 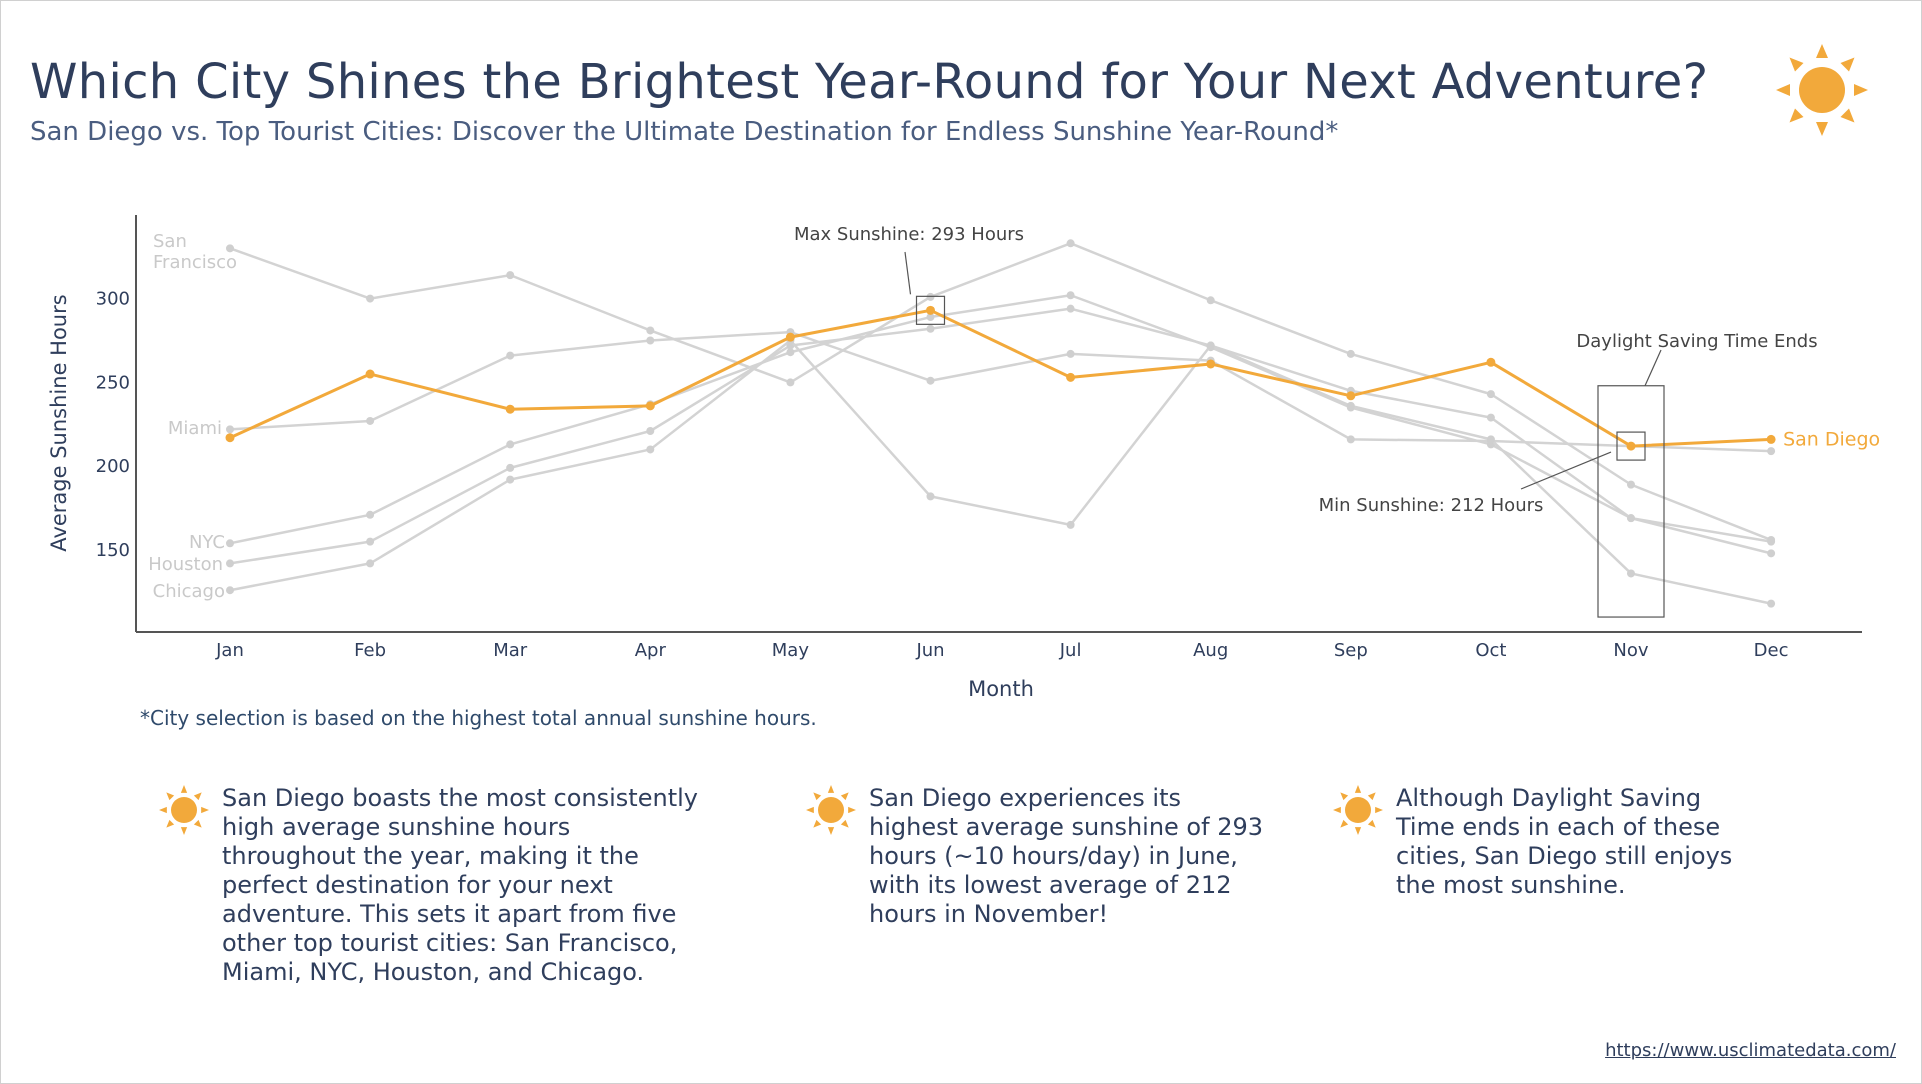 I want to click on max-annotation-box, so click(x=930, y=310).